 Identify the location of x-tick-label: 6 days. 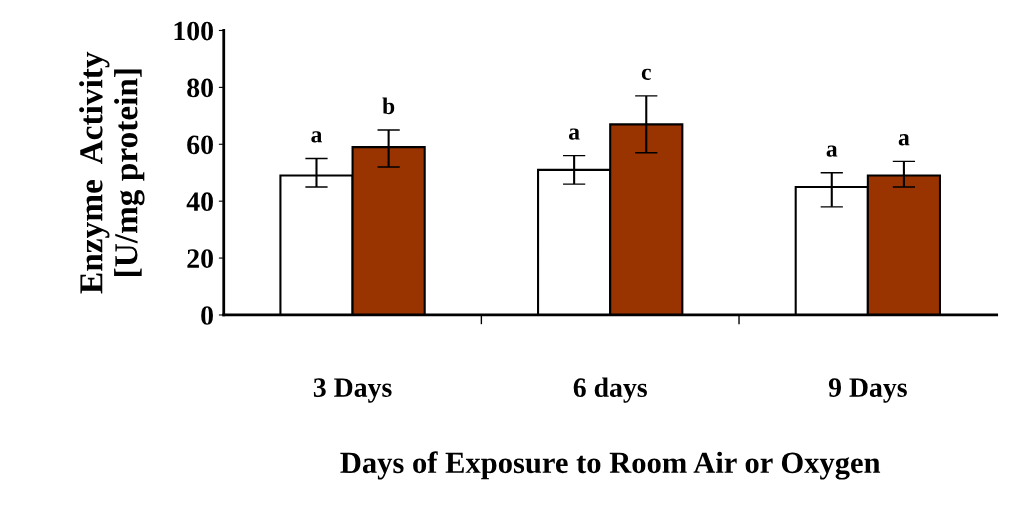
(610, 390).